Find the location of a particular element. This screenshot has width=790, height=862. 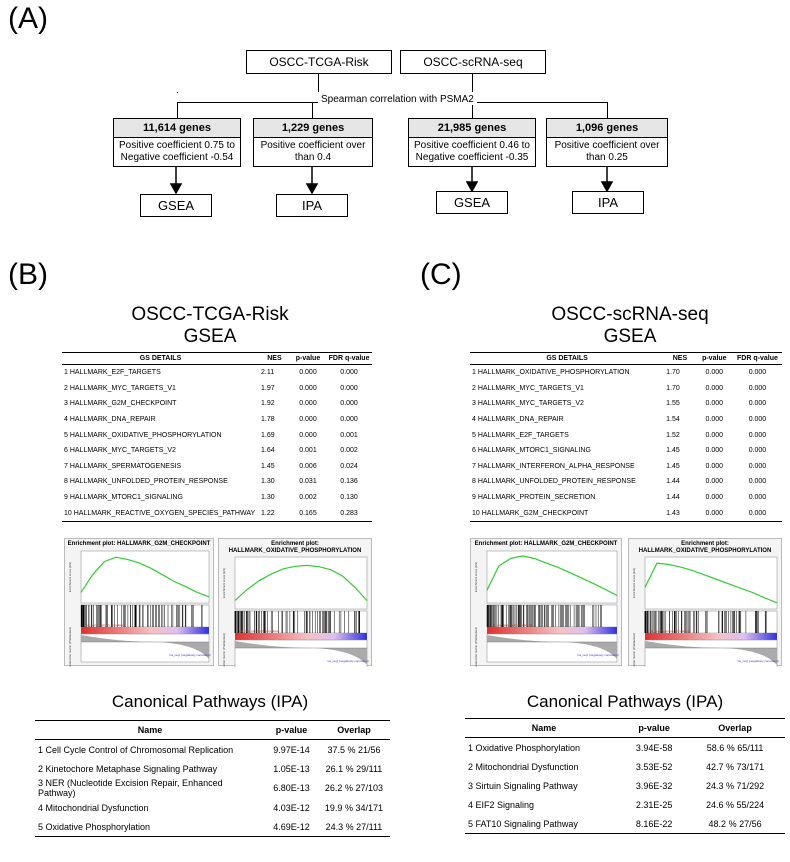

row-value: 3.96E-32 is located at coordinates (654, 785).